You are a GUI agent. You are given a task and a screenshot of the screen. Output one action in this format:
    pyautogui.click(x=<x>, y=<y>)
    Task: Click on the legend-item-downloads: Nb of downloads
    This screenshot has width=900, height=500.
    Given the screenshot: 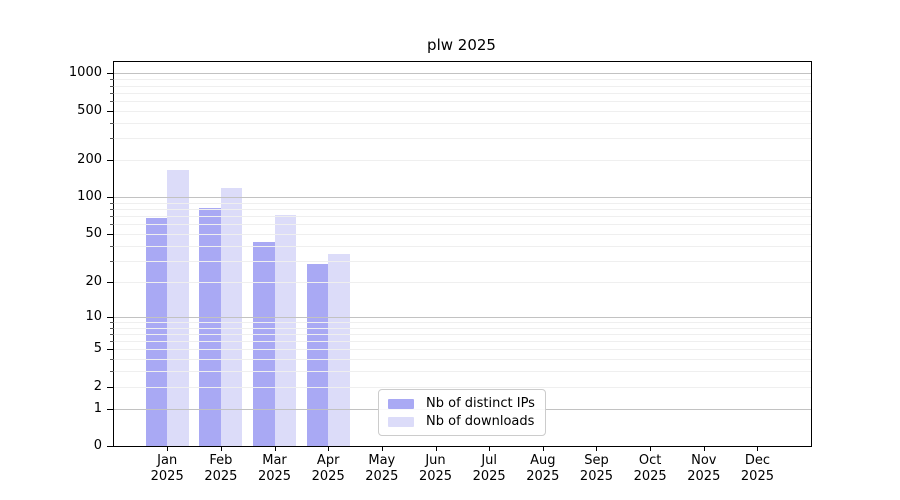 What is the action you would take?
    pyautogui.click(x=461, y=421)
    